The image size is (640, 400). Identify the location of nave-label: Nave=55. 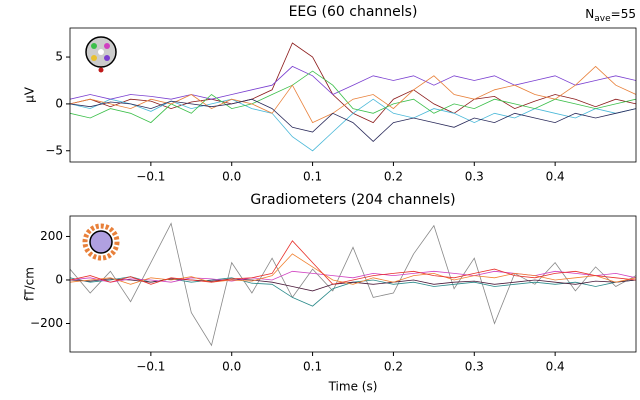
(610, 15).